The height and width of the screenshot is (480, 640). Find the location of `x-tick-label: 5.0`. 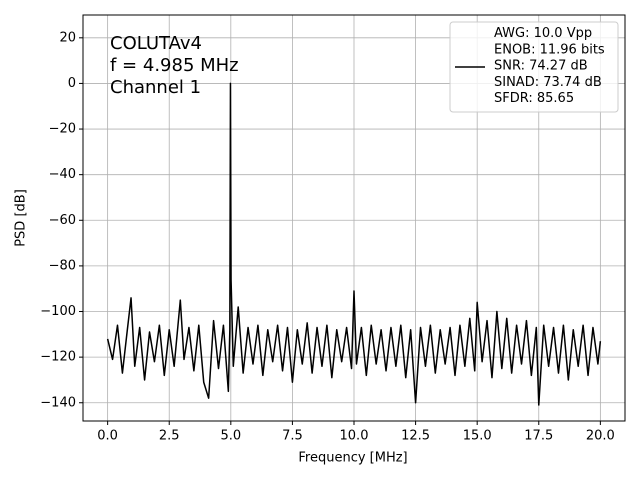

x-tick-label: 5.0 is located at coordinates (230, 436).